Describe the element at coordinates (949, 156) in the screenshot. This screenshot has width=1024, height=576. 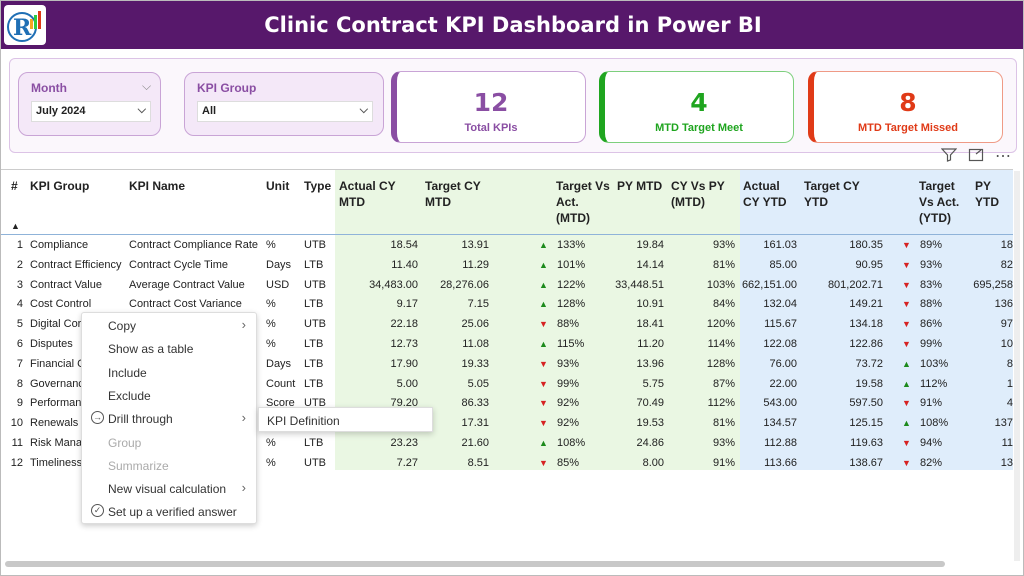
I see `filter-icon` at that location.